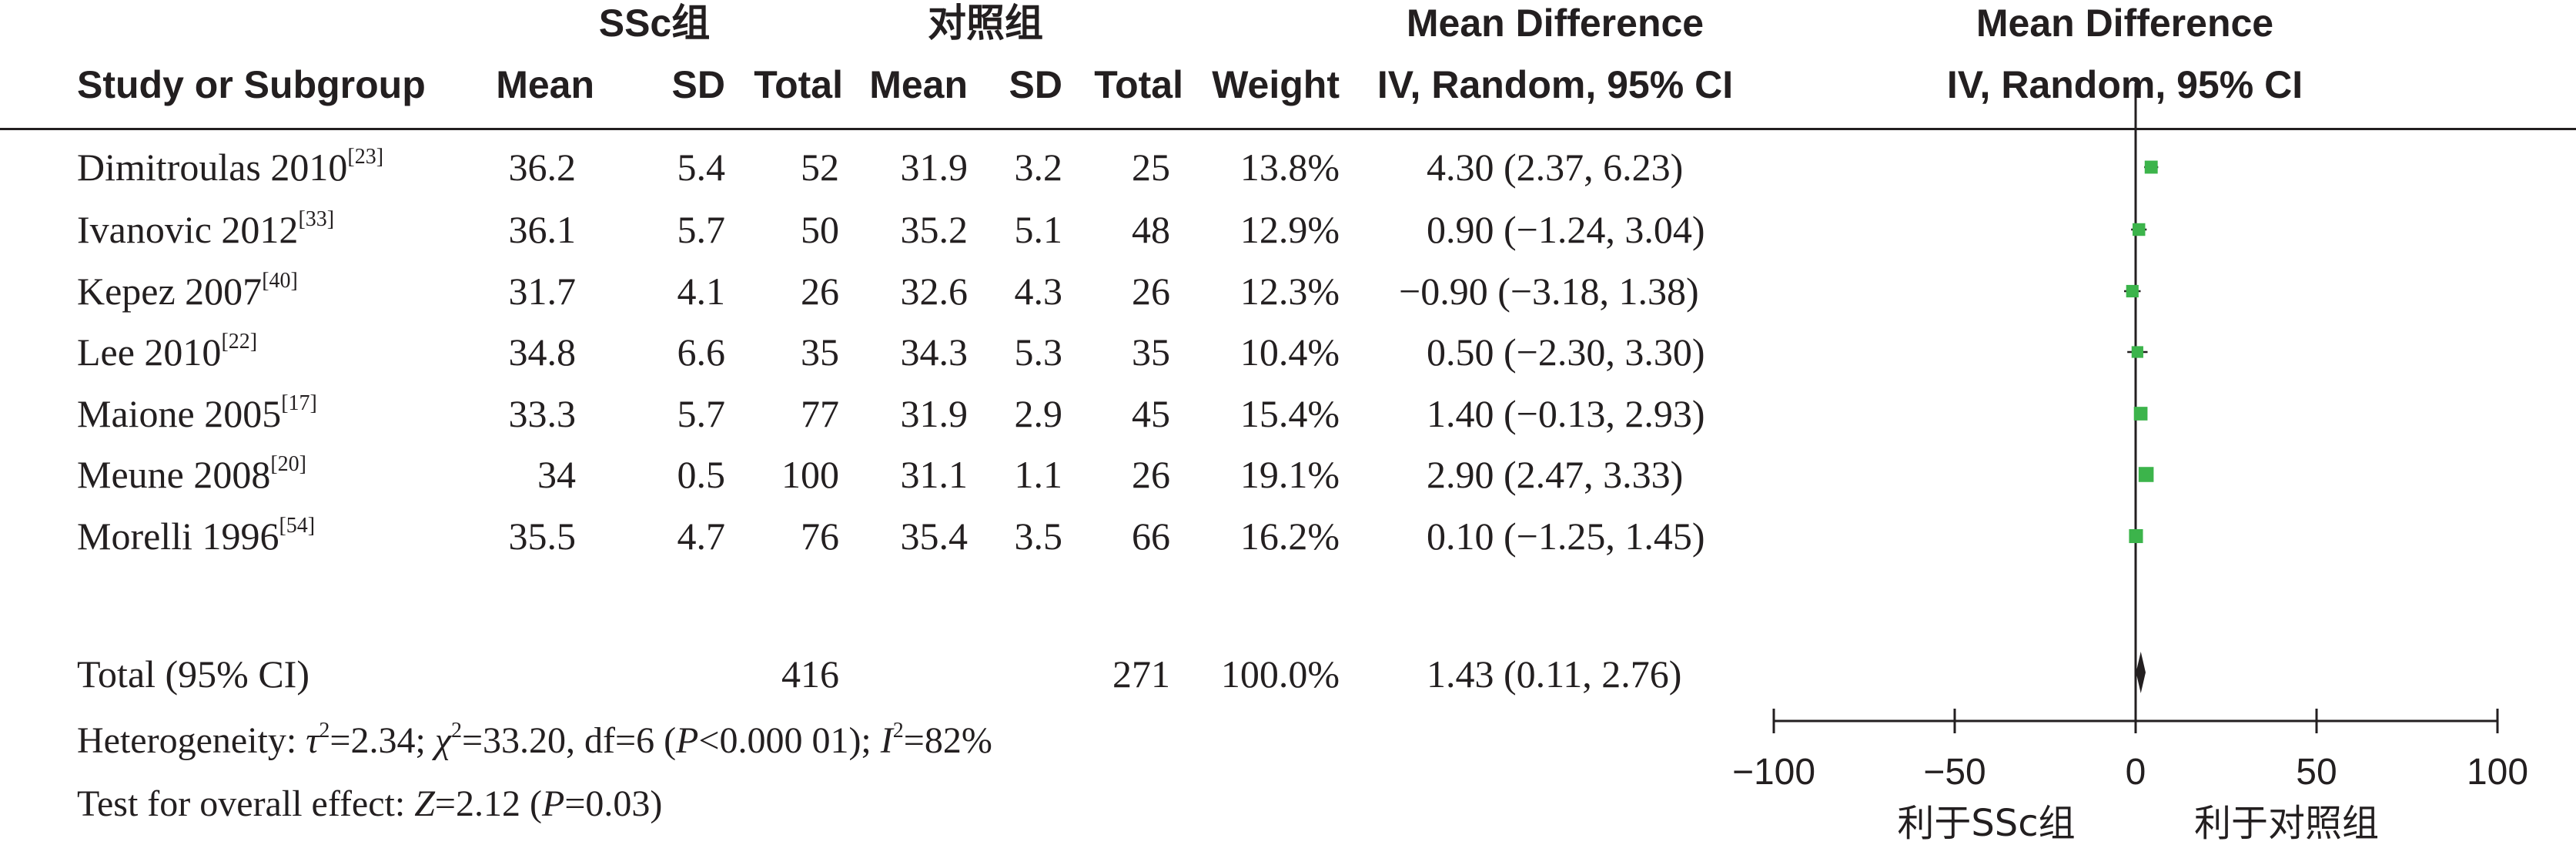 This screenshot has height=855, width=2576. I want to click on study-name: Ivanovic 2012, so click(188, 230).